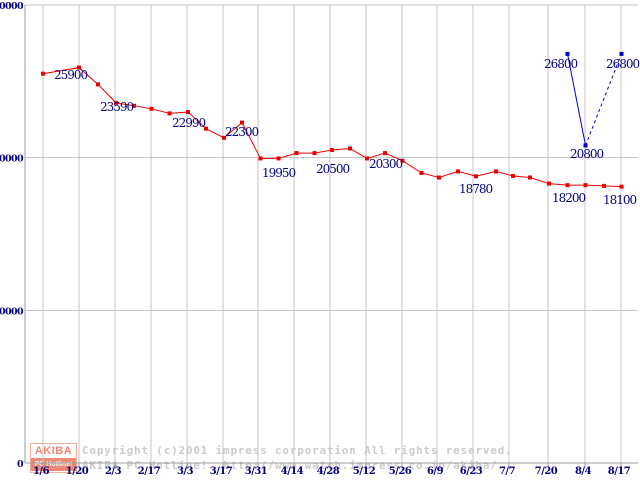 Image resolution: width=640 pixels, height=480 pixels. I want to click on y-tick-label: 30000, so click(12, 6).